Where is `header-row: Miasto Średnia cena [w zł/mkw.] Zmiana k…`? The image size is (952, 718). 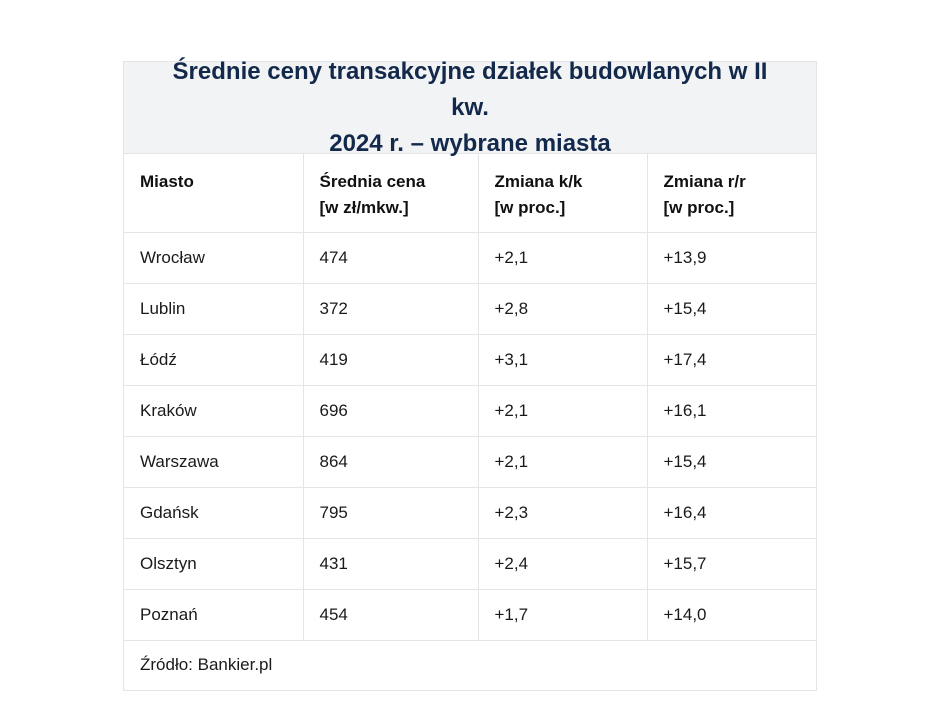
header-row: Miasto Średnia cena [w zł/mkw.] Zmiana k… is located at coordinates (470, 193).